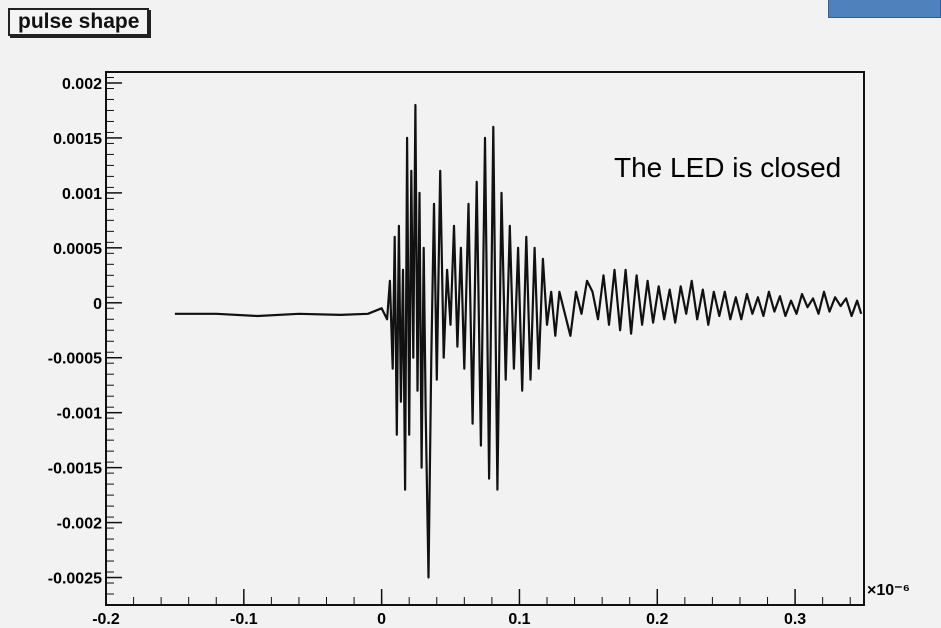 Image resolution: width=941 pixels, height=628 pixels. Describe the element at coordinates (244, 619) in the screenshot. I see `x-tick-label: -0.1` at that location.